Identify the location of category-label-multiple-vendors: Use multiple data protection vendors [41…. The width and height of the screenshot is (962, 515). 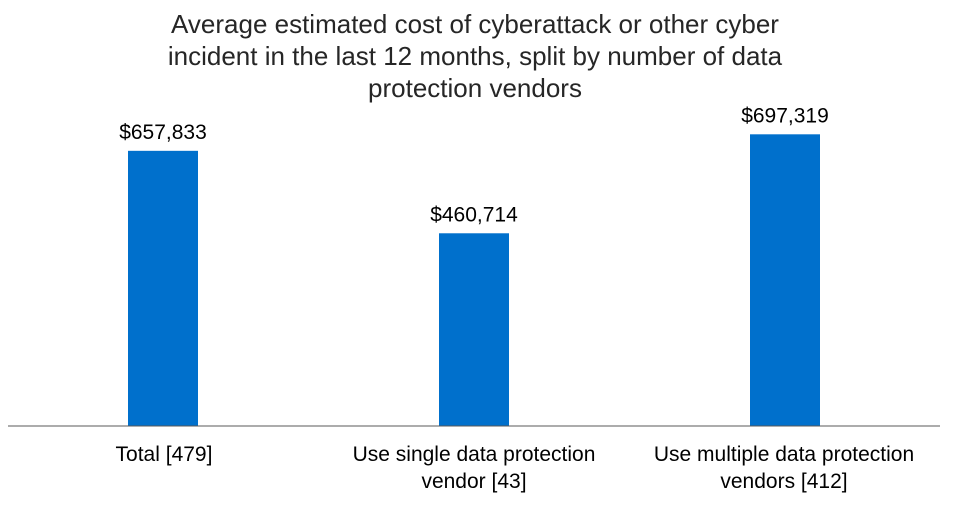
(784, 468).